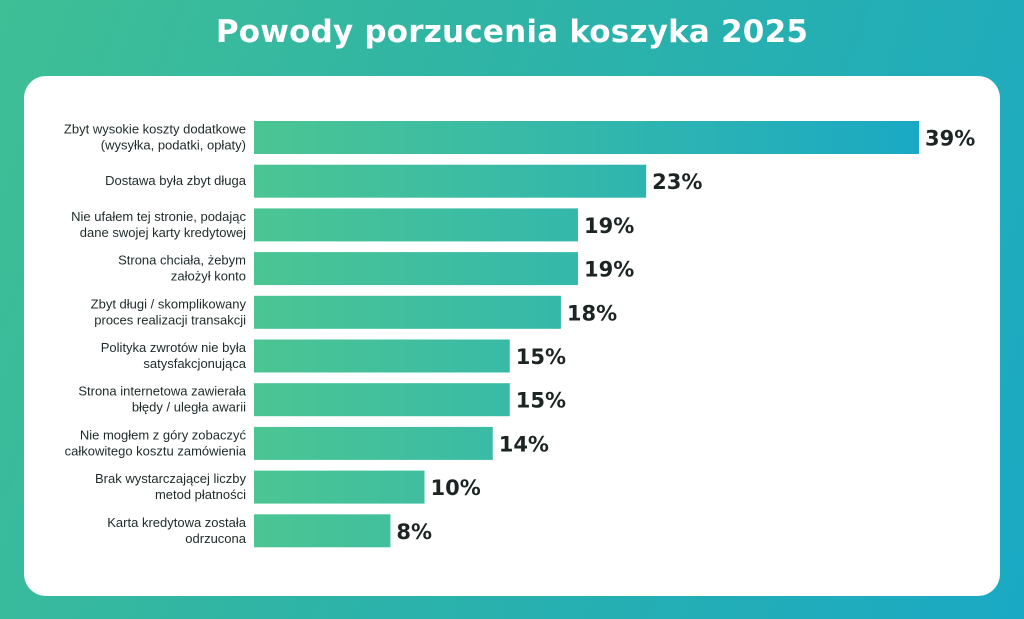 The width and height of the screenshot is (1024, 619). I want to click on value-label-5: 18%, so click(592, 313).